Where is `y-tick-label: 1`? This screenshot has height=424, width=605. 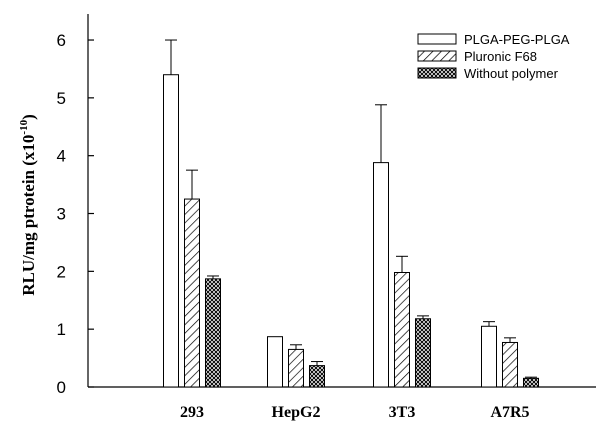
y-tick-label: 1 is located at coordinates (61, 329).